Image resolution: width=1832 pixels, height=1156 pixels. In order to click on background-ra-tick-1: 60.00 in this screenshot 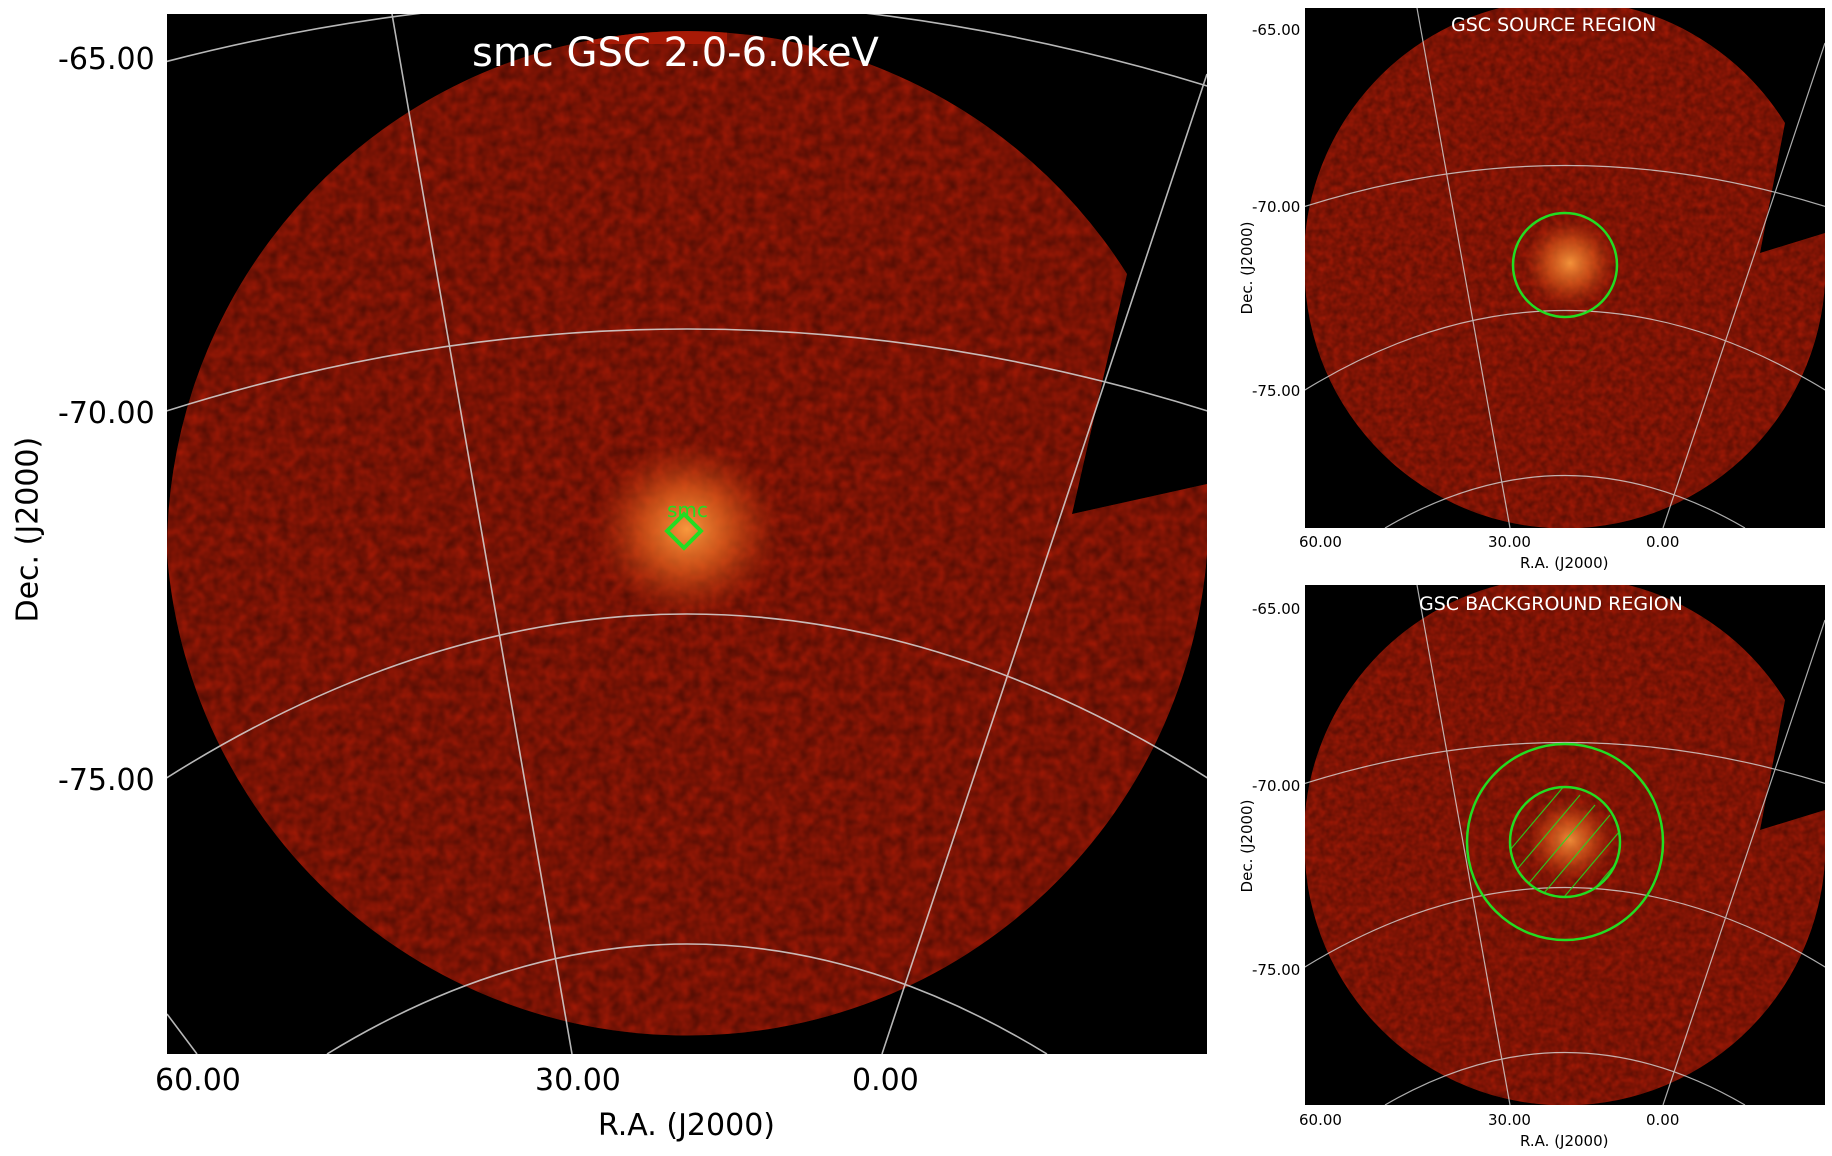, I will do `click(1320, 1120)`.